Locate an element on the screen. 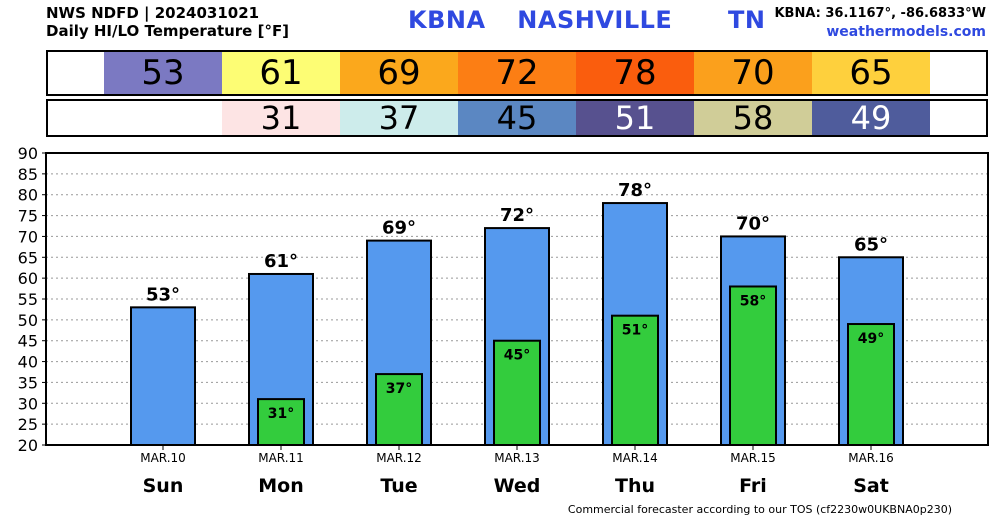 The height and width of the screenshot is (520, 1000). y-tick-label: 70 is located at coordinates (28, 236).